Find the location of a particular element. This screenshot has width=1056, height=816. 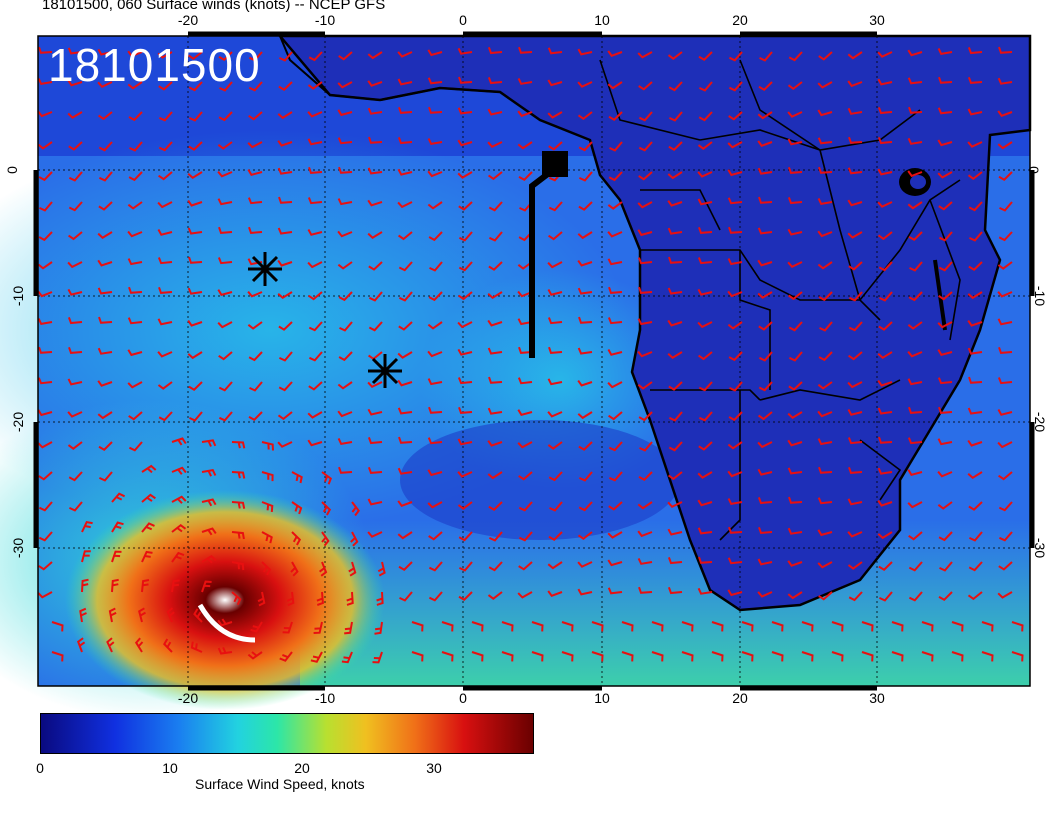

colorbar-label: 0 is located at coordinates (40, 768).